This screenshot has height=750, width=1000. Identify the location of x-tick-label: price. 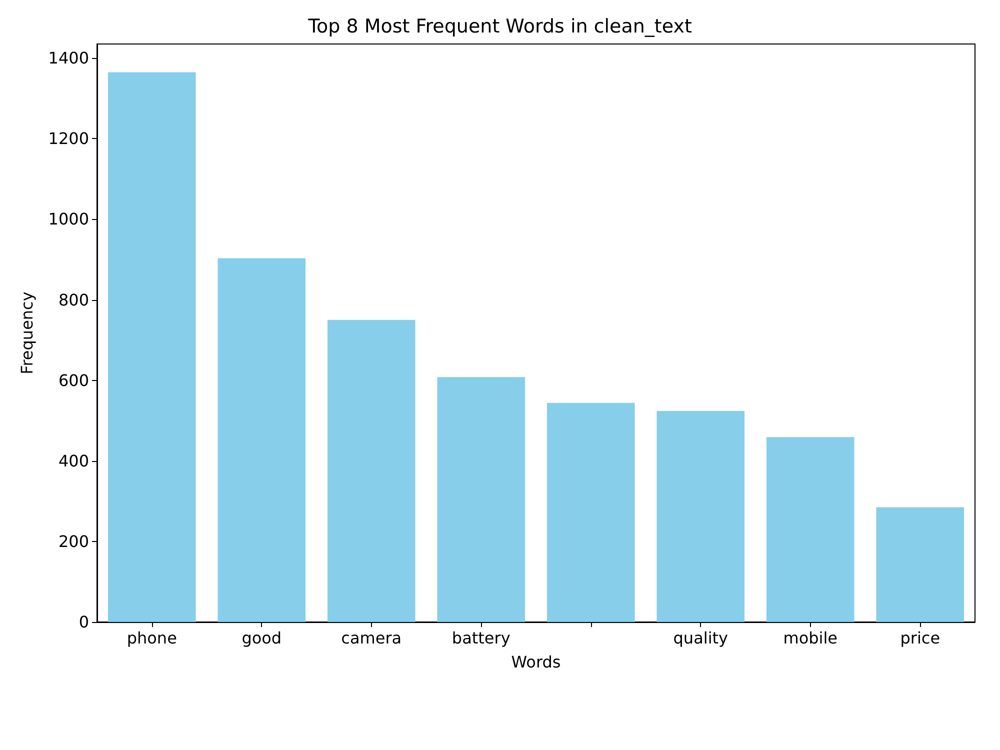
(920, 638).